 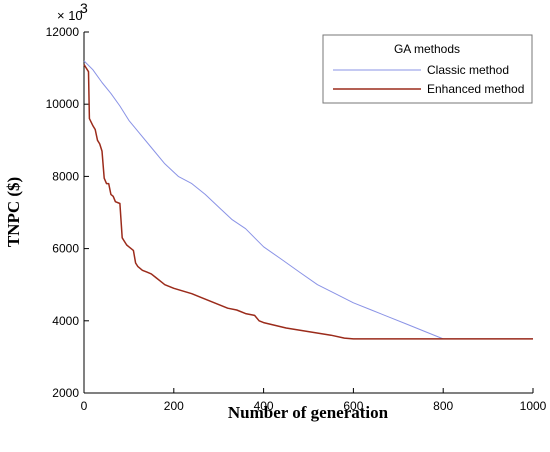 What do you see at coordinates (67, 212) in the screenshot?
I see `y-ticks: 2000 4000 6000 8000 10000 12000` at bounding box center [67, 212].